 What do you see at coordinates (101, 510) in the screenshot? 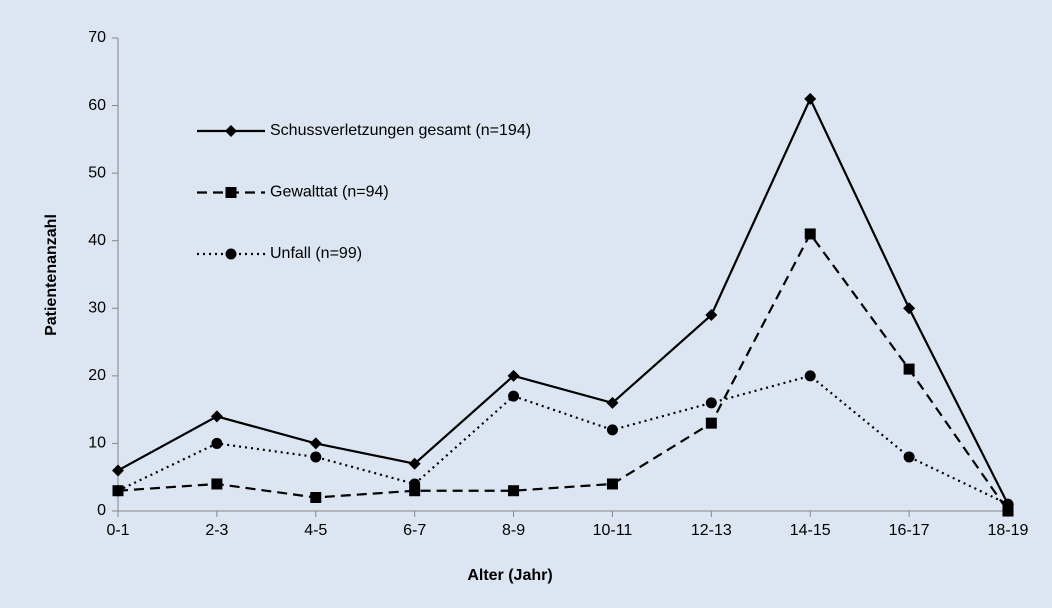
I see `y-tick-label: 0` at bounding box center [101, 510].